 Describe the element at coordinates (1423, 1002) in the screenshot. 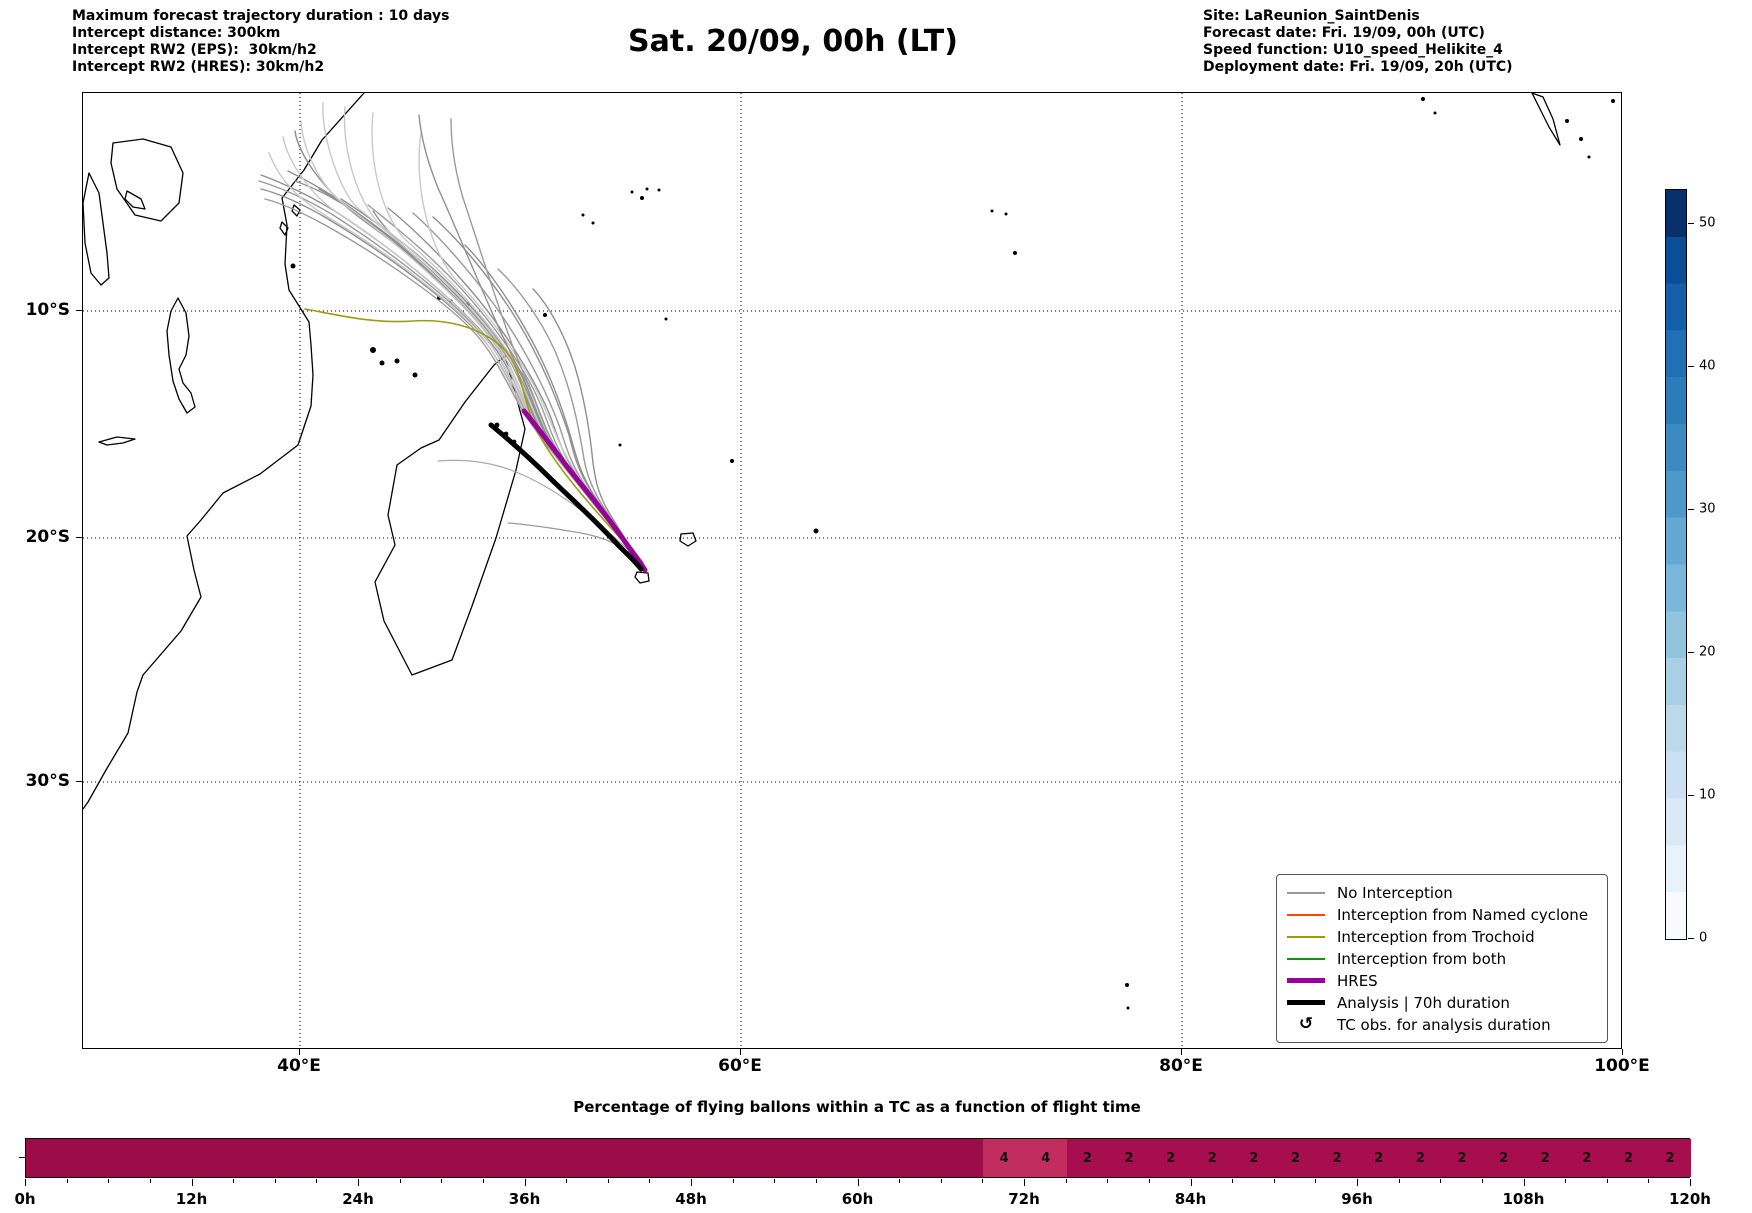

I see `legend-label: Analysis | 70h duration` at that location.